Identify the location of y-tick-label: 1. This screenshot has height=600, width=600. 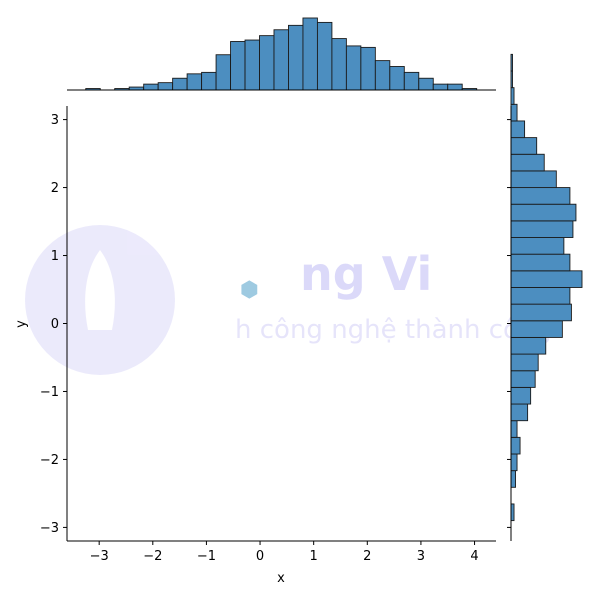
(55, 256).